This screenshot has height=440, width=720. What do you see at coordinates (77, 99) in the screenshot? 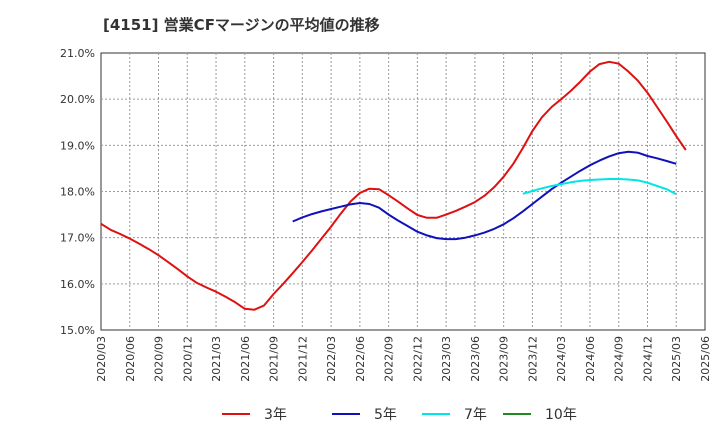
I see `y-tick-label: 20.0%` at bounding box center [77, 99].